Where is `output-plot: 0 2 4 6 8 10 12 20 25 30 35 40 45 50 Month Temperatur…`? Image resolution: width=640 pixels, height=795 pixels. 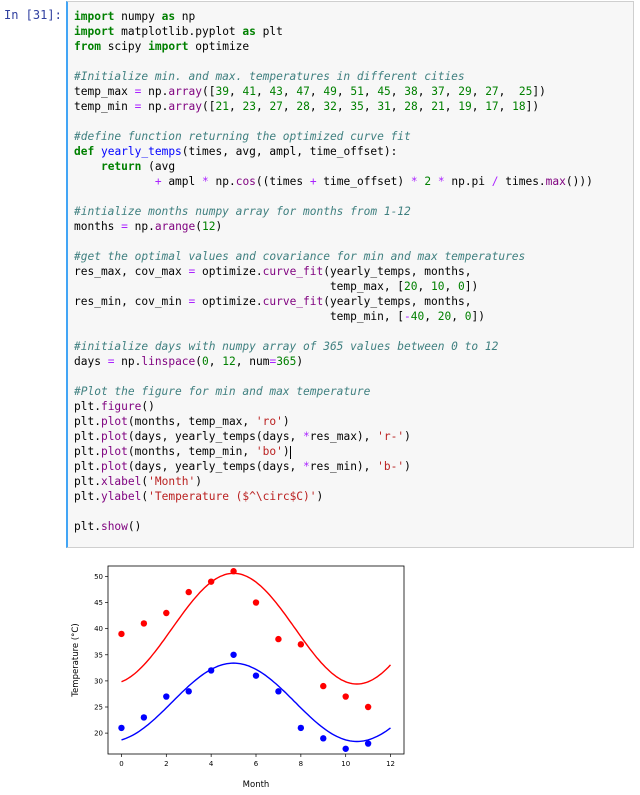 output-plot: 0 2 4 6 8 10 12 20 25 30 35 40 45 50 Month Temperatur… is located at coordinates (238, 677).